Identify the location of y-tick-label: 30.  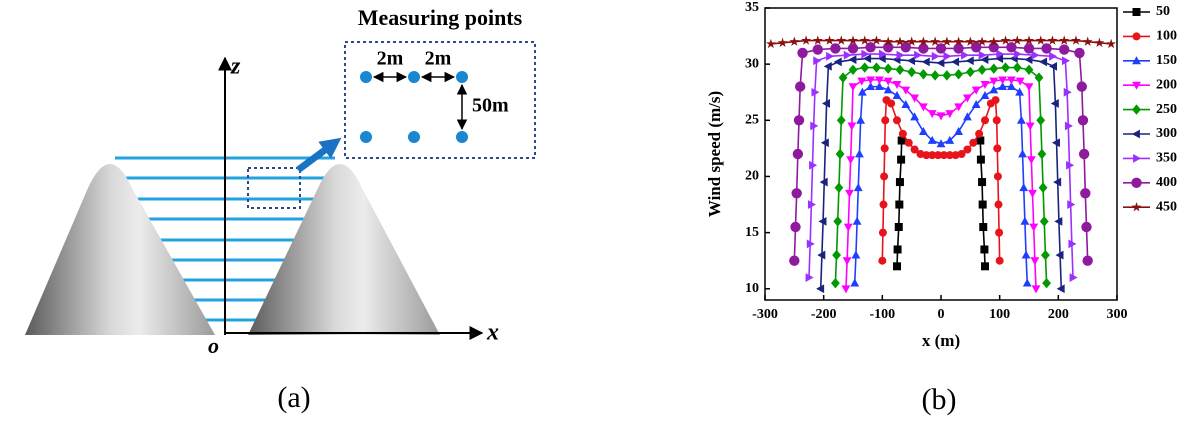
(752, 63).